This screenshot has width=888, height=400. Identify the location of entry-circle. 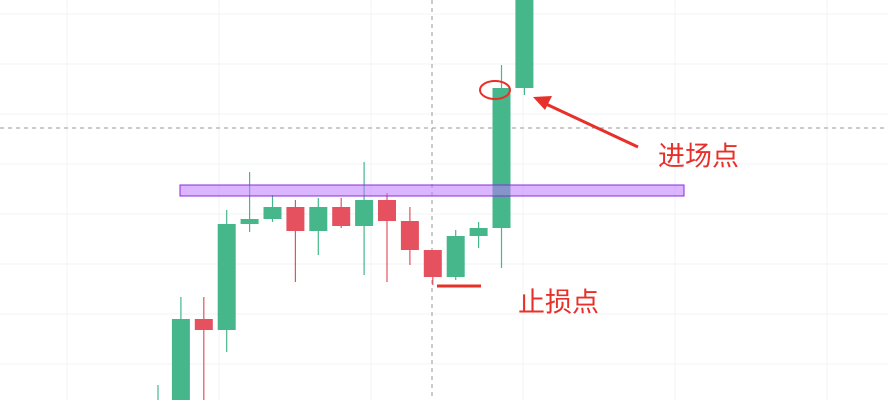
(495, 90).